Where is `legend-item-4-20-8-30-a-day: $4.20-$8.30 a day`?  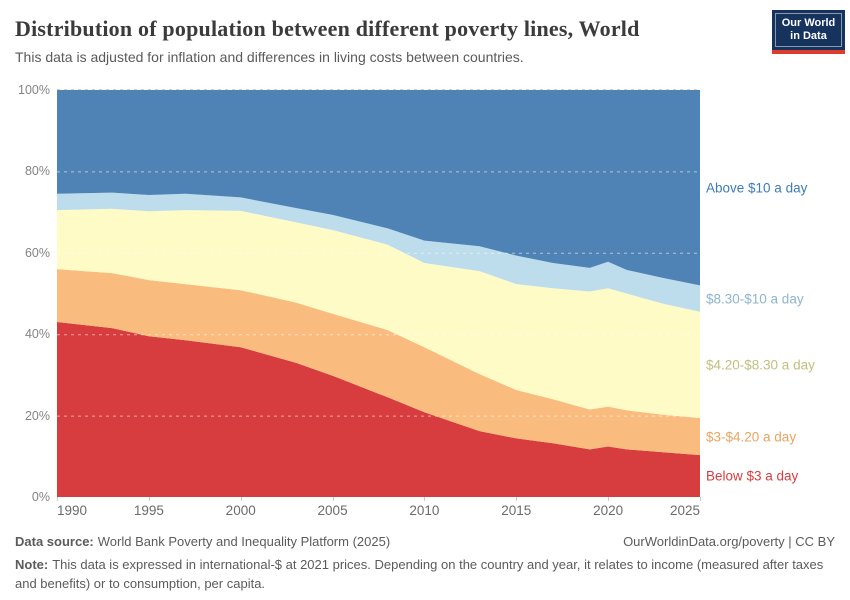
legend-item-4-20-8-30-a-day: $4.20-$8.30 a day is located at coordinates (760, 365).